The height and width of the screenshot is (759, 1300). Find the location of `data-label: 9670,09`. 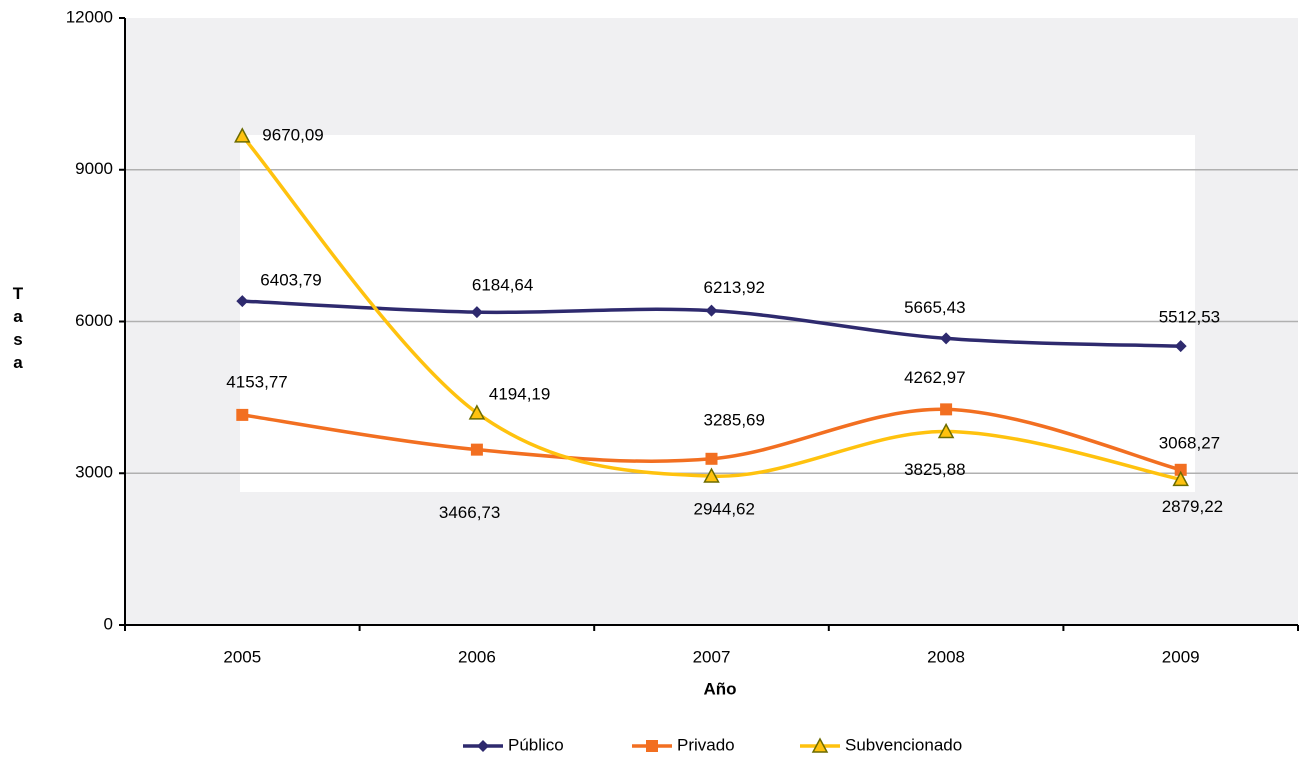

data-label: 9670,09 is located at coordinates (292, 134).